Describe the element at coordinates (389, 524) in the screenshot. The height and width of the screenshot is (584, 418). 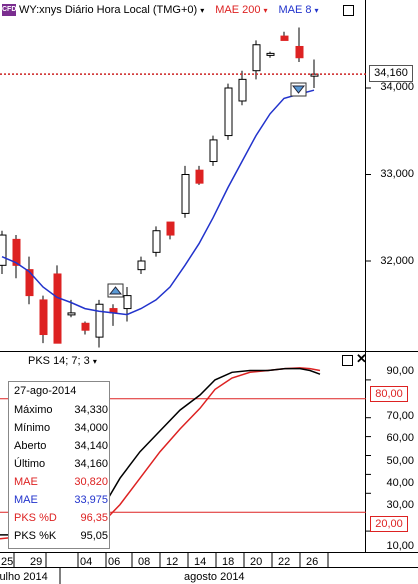
I see `lower-level-tag: 20,00` at that location.